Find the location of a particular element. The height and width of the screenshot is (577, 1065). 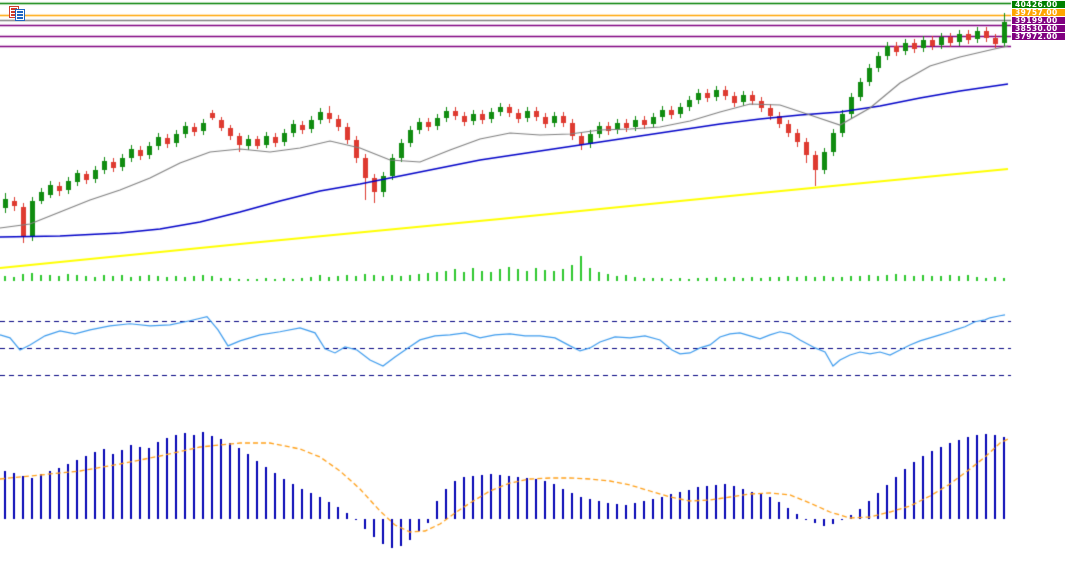

price-badge: 39199.00 is located at coordinates (1038, 20).